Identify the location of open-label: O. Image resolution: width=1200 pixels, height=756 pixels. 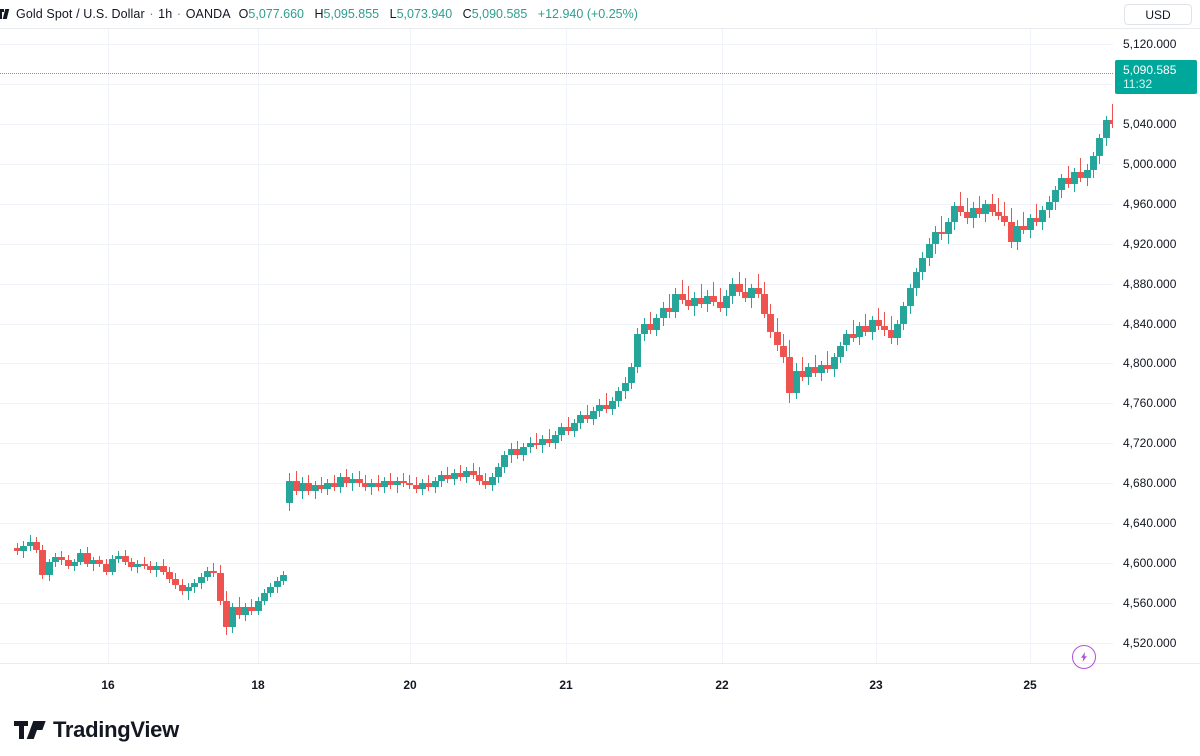
(243, 14).